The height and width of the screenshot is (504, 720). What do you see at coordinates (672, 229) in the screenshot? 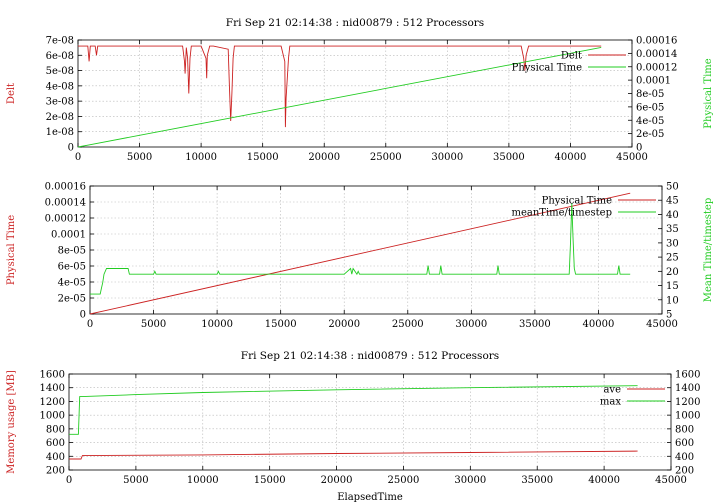
I see `y2-tick-label: 35` at bounding box center [672, 229].